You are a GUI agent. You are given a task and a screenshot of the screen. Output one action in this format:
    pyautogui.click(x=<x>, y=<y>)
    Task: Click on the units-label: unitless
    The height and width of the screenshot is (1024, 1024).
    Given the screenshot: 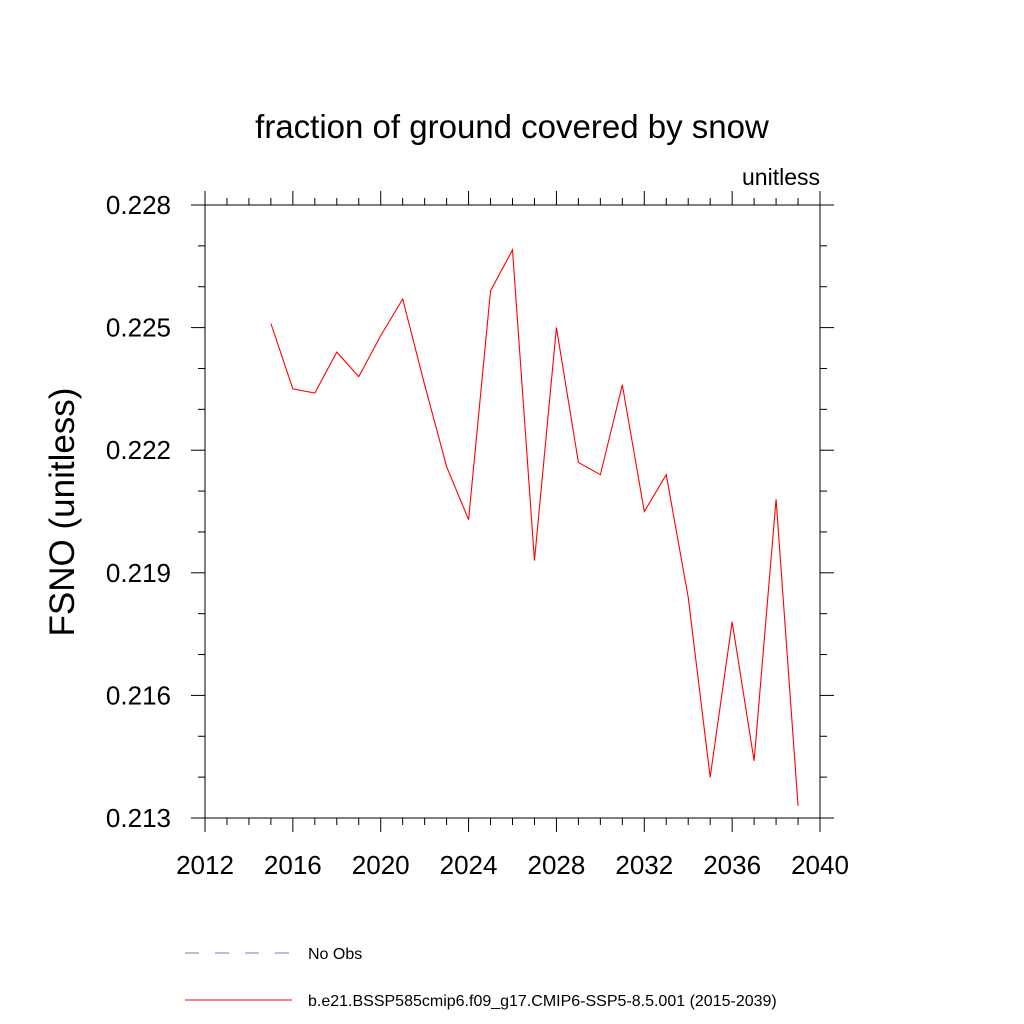 What is the action you would take?
    pyautogui.click(x=781, y=177)
    